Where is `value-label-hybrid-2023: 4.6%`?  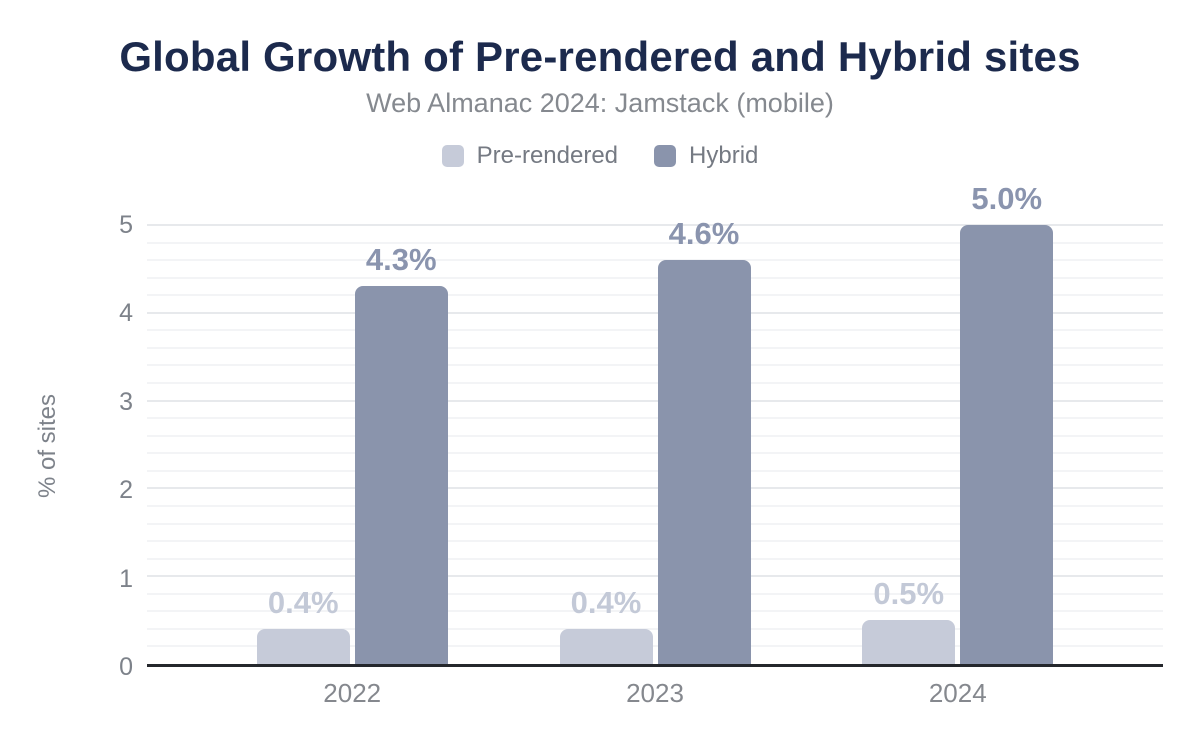
value-label-hybrid-2023: 4.6% is located at coordinates (704, 234).